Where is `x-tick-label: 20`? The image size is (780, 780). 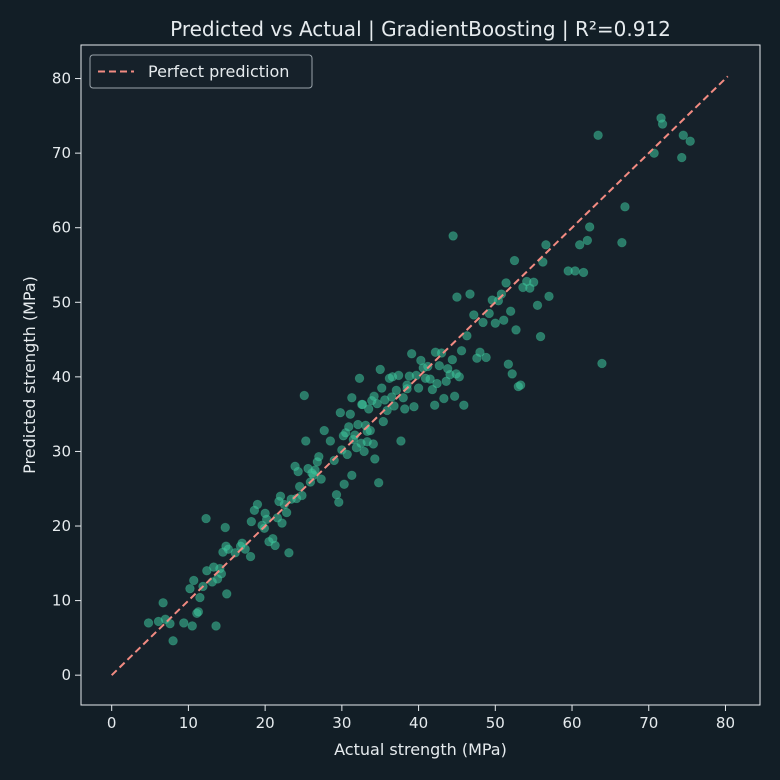
x-tick-label: 20 is located at coordinates (265, 723).